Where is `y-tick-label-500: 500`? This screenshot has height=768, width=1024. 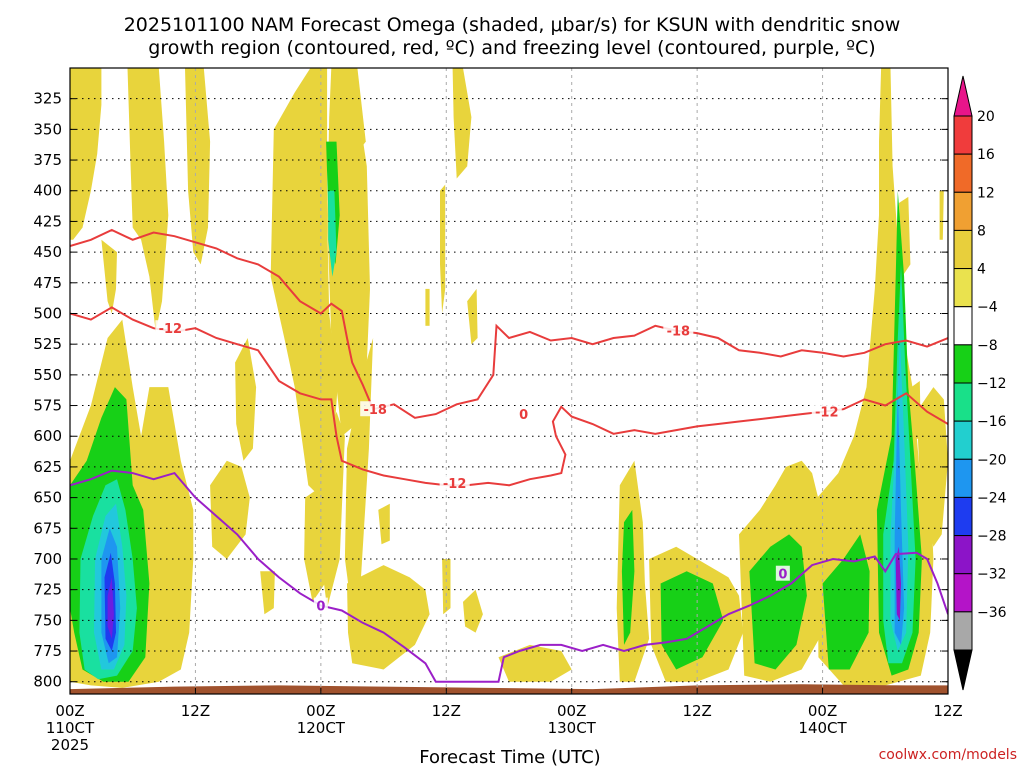
y-tick-label-500: 500 is located at coordinates (47, 313).